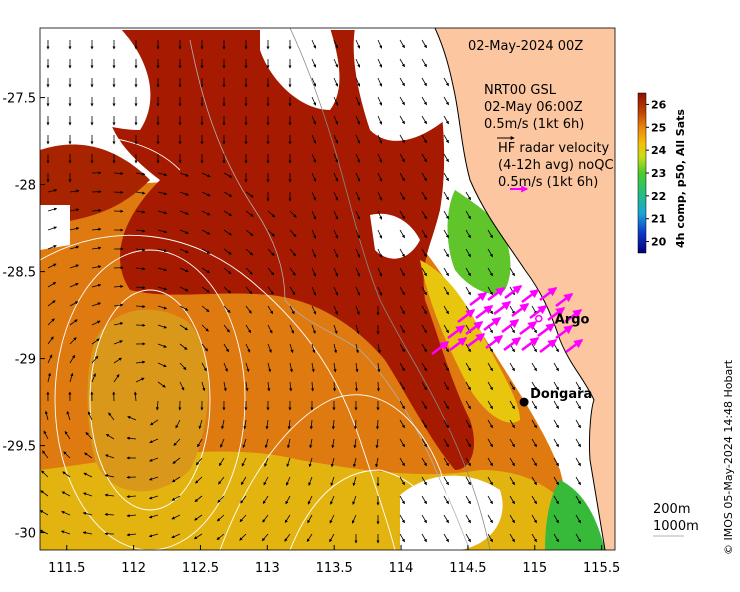  What do you see at coordinates (300, 69) in the screenshot?
I see `cloud-gap-north2` at bounding box center [300, 69].